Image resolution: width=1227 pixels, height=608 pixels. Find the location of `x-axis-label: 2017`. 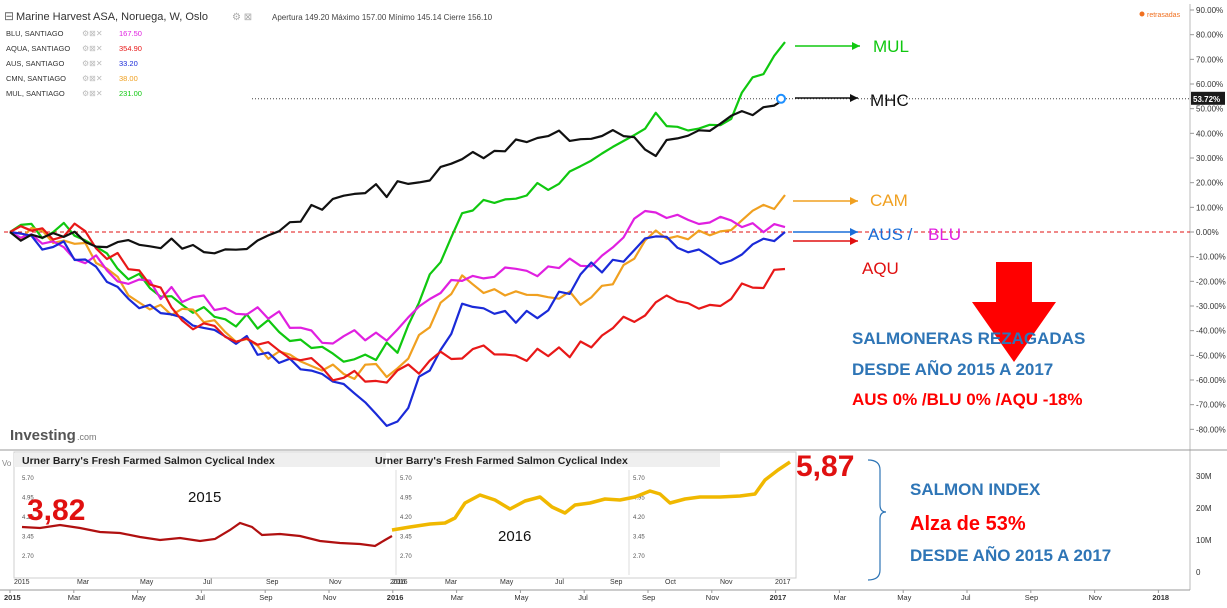

x-axis-label: 2017 is located at coordinates (778, 597).